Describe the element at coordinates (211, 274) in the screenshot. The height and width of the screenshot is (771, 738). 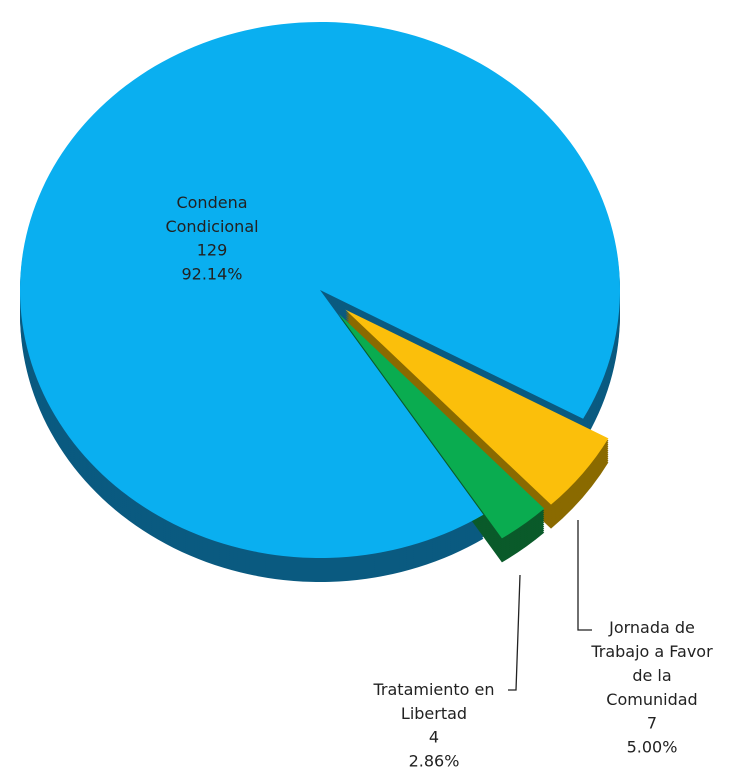
I see `percent-label: 92.14%` at that location.